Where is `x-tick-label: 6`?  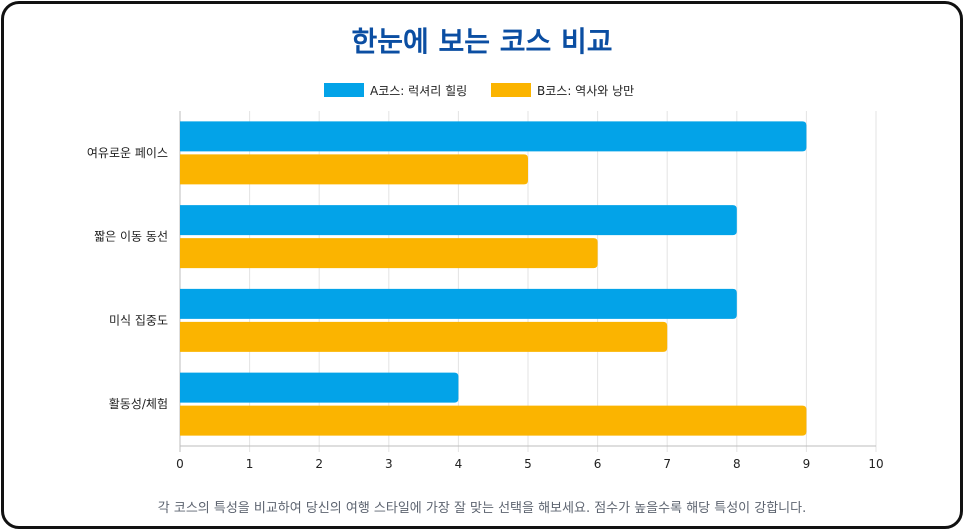 x-tick-label: 6 is located at coordinates (598, 464).